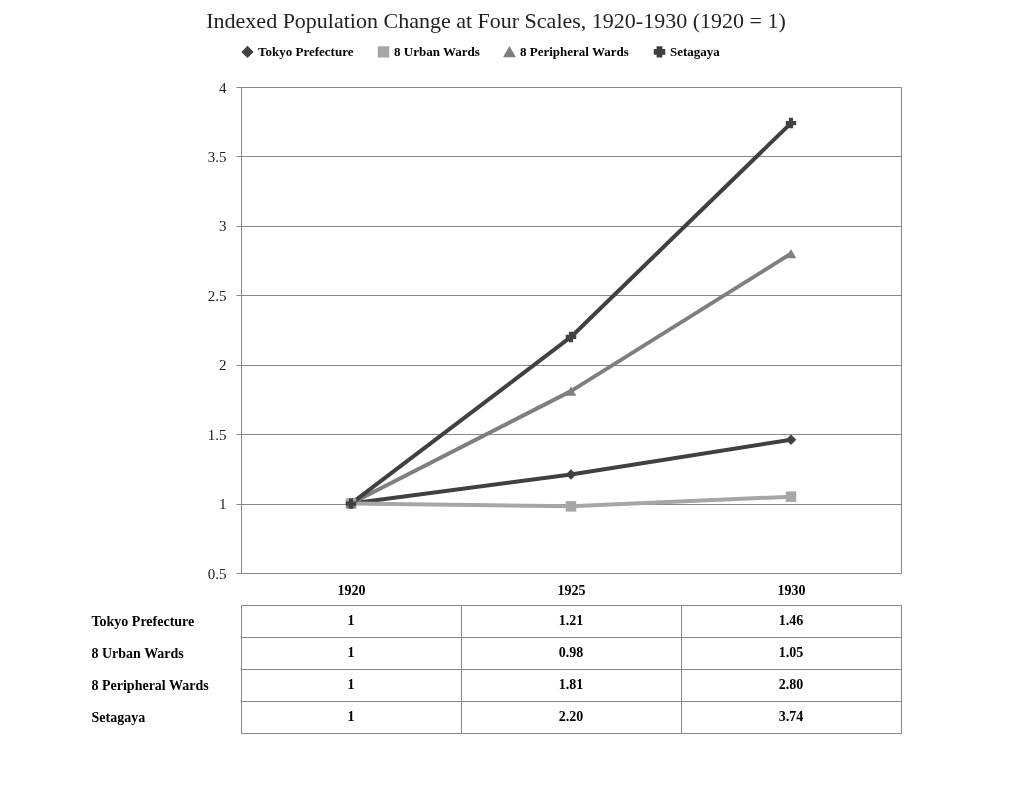 Image resolution: width=1025 pixels, height=789 pixels. I want to click on y-tick-label: 3, so click(223, 226).